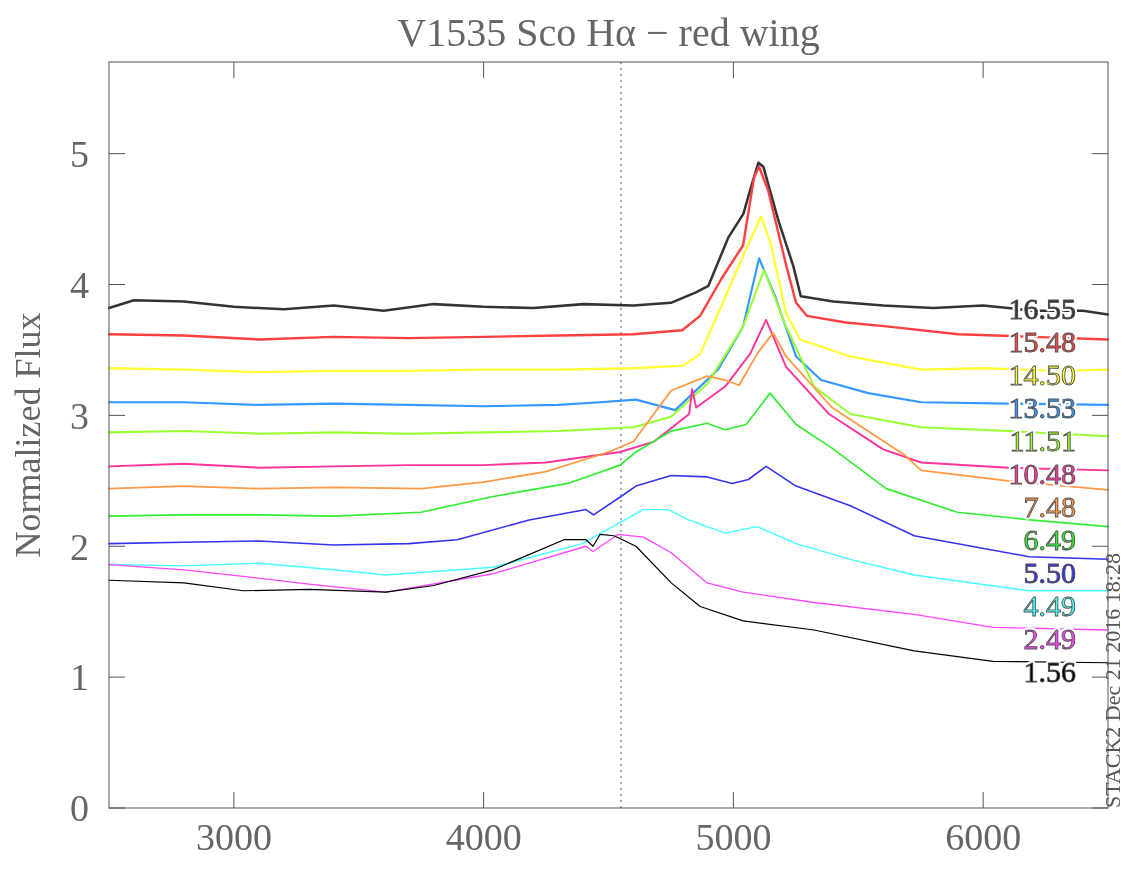  Describe the element at coordinates (233, 837) in the screenshot. I see `x-tick-label: 3000` at that location.